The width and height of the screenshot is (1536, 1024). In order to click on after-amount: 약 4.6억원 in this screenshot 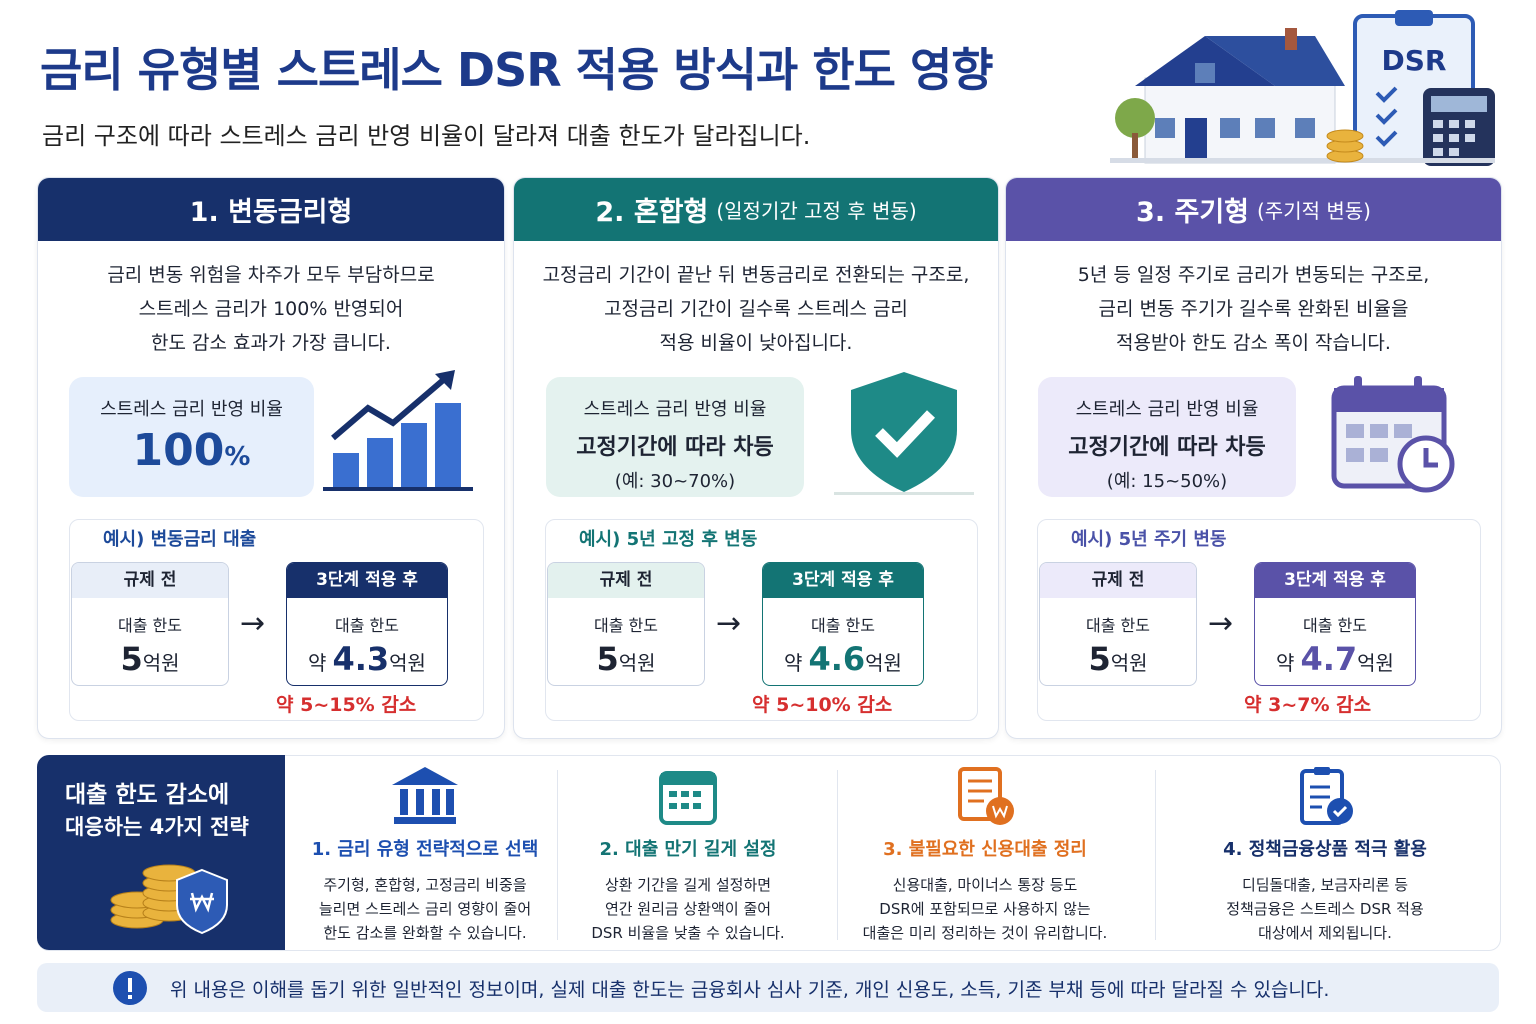, I will do `click(843, 659)`.